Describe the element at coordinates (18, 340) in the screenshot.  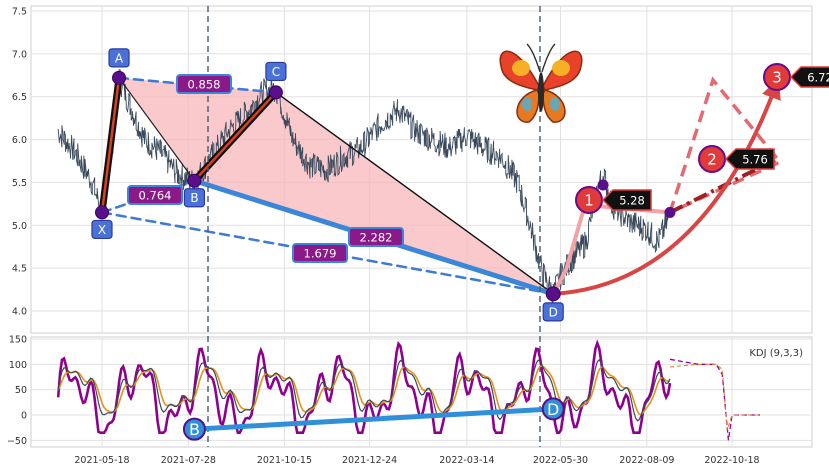
I see `kdj-y-tick-label: 150` at that location.